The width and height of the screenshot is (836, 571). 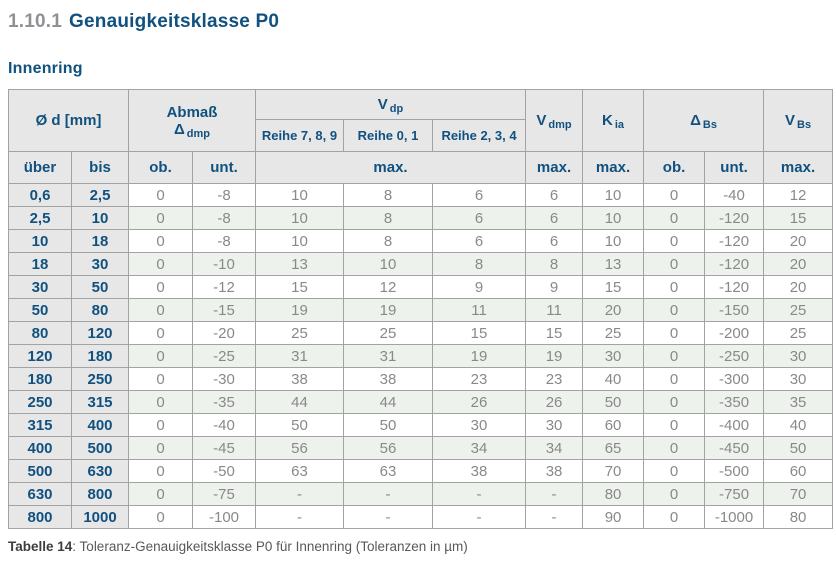 What do you see at coordinates (798, 517) in the screenshot?
I see `tolerance-value-cell: 80` at bounding box center [798, 517].